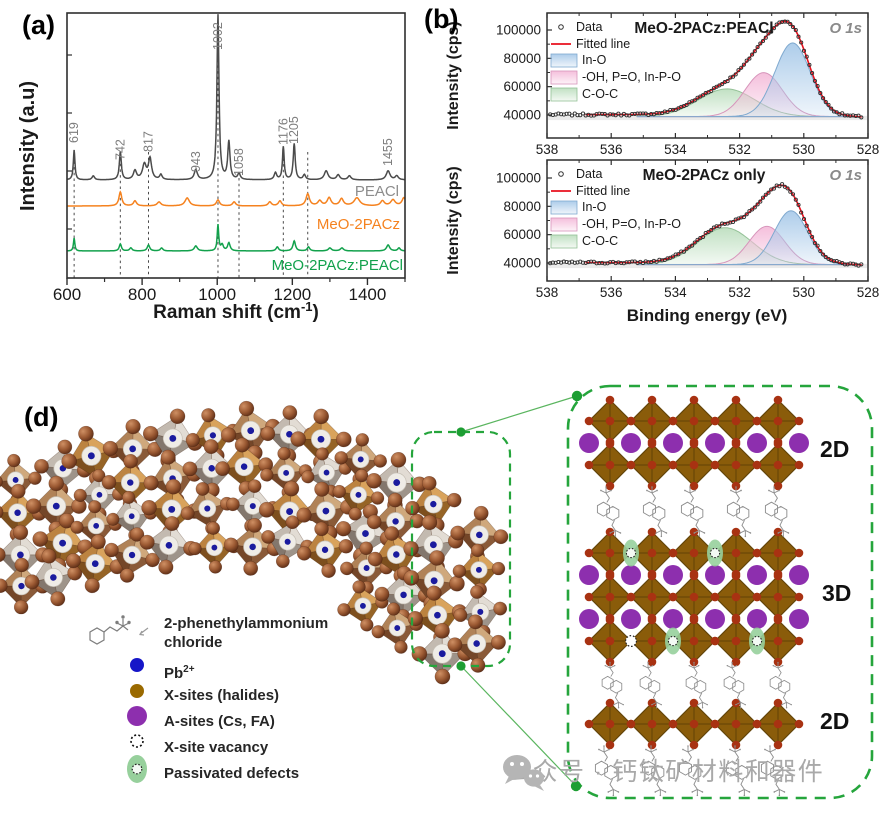 The width and height of the screenshot is (885, 813). What do you see at coordinates (232, 773) in the screenshot?
I see `legend-item-defects: Passivated defects` at bounding box center [232, 773].